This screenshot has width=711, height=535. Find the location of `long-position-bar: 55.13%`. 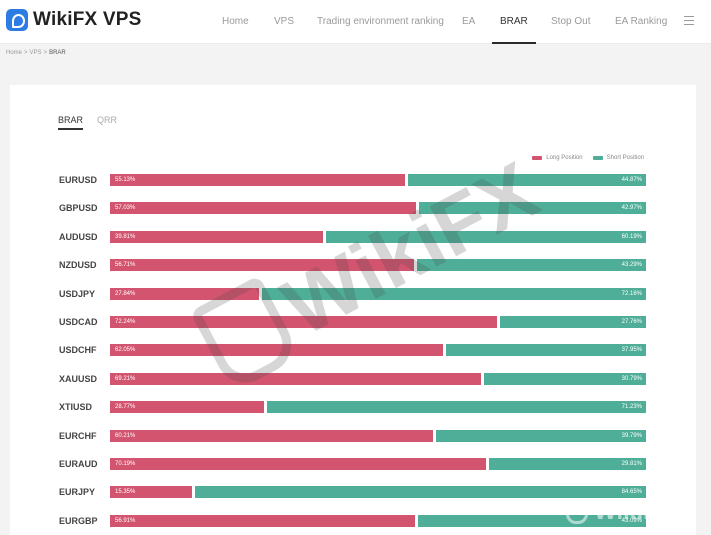

long-position-bar: 55.13% is located at coordinates (257, 180).